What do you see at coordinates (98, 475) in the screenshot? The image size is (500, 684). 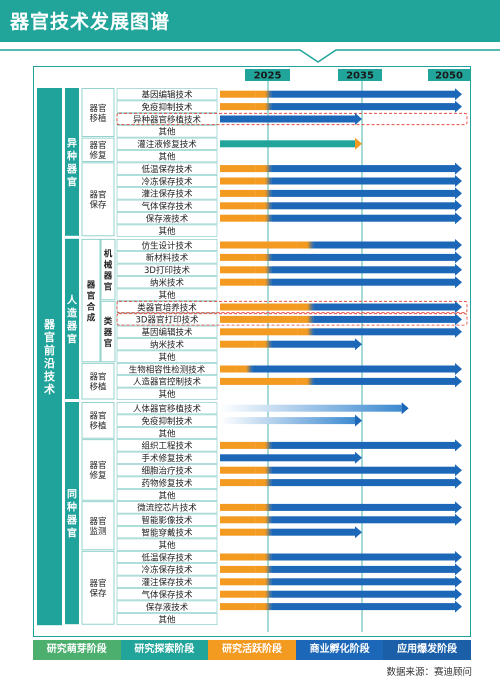 I see `group-label: 修复` at bounding box center [98, 475].